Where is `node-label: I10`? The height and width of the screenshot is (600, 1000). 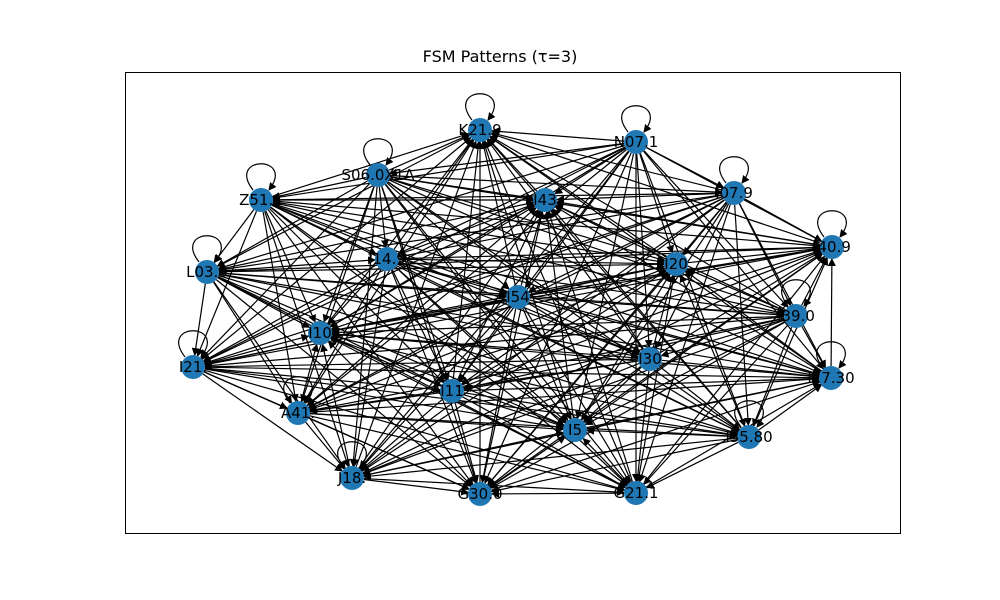
node-label: I10 is located at coordinates (320, 333).